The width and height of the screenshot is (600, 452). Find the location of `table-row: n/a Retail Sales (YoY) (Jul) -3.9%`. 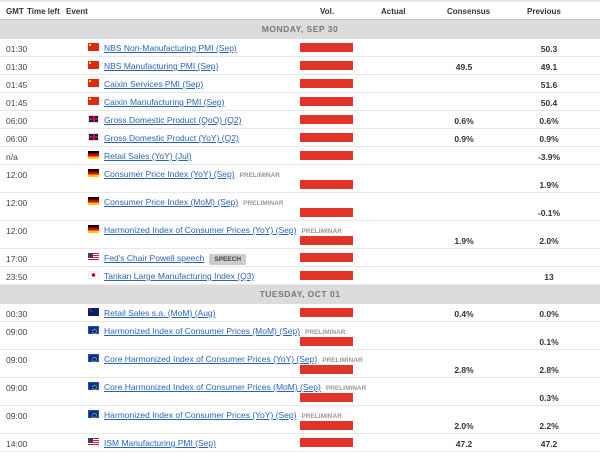

table-row: n/a Retail Sales (YoY) (Jul) -3.9% is located at coordinates (300, 156).